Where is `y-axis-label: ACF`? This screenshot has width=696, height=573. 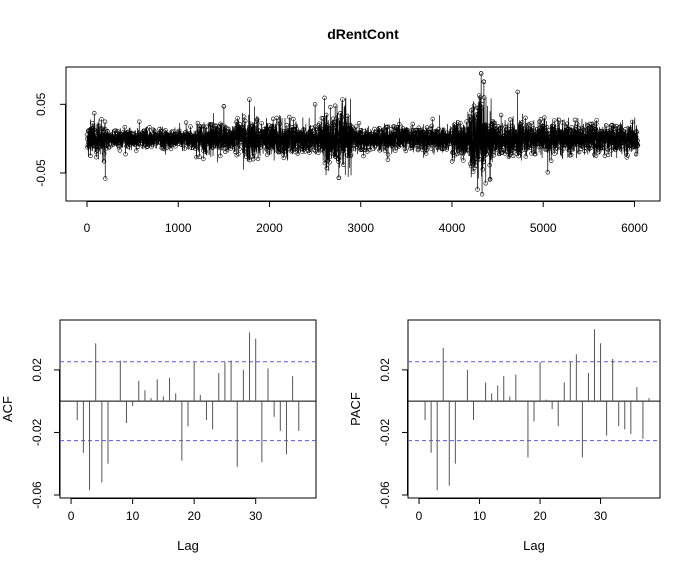 y-axis-label: ACF is located at coordinates (7, 409).